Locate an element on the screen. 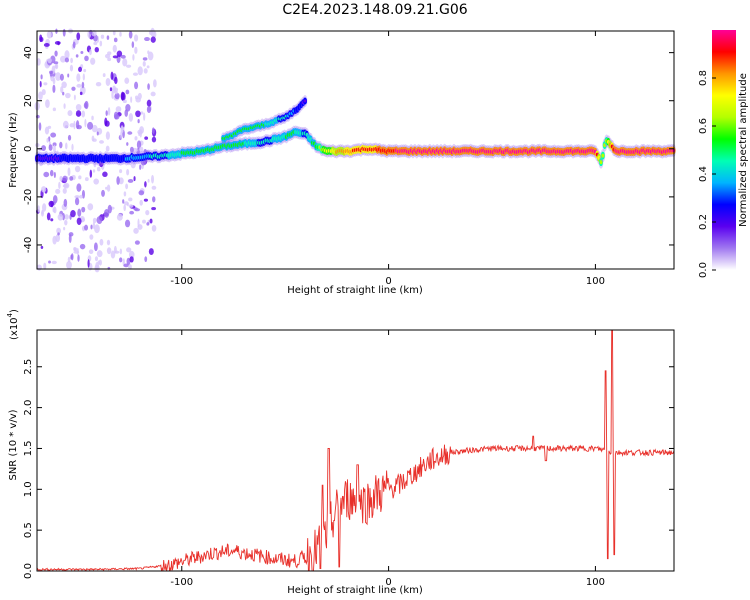 This screenshot has width=750, height=600. colorbar-tick-label: 0.2 is located at coordinates (703, 222).